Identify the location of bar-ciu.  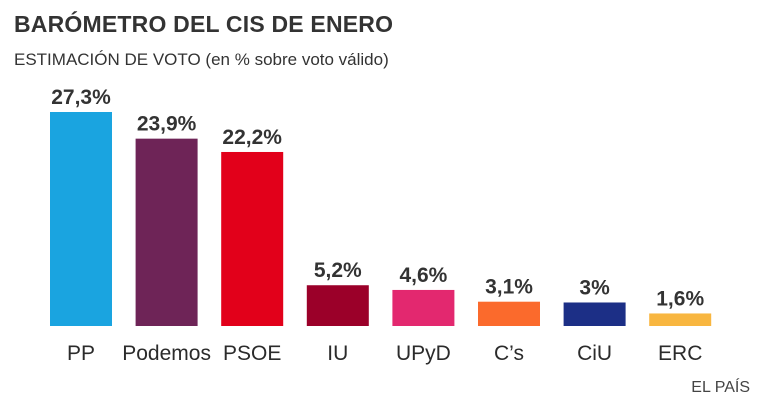
(594, 314).